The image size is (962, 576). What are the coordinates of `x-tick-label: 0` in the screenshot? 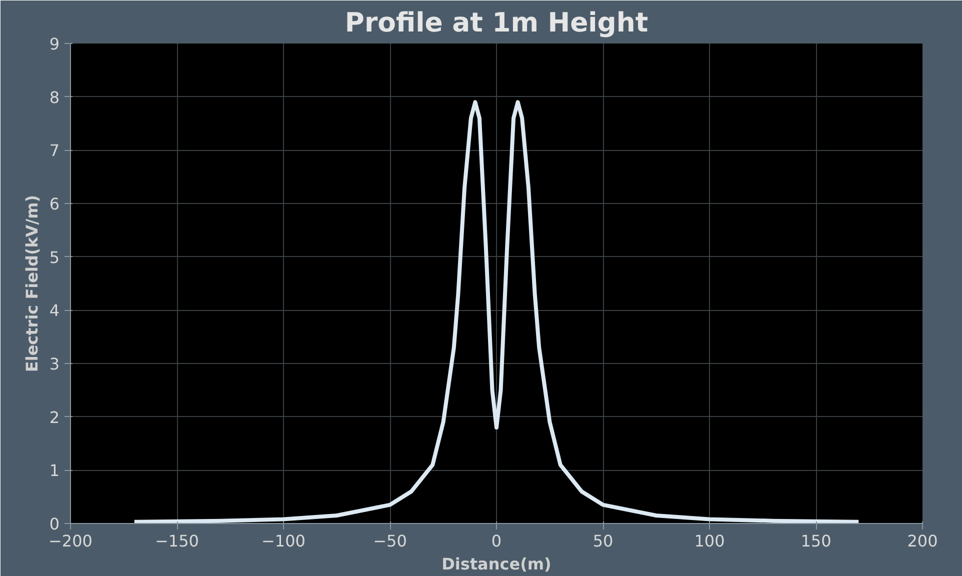 It's located at (496, 541).